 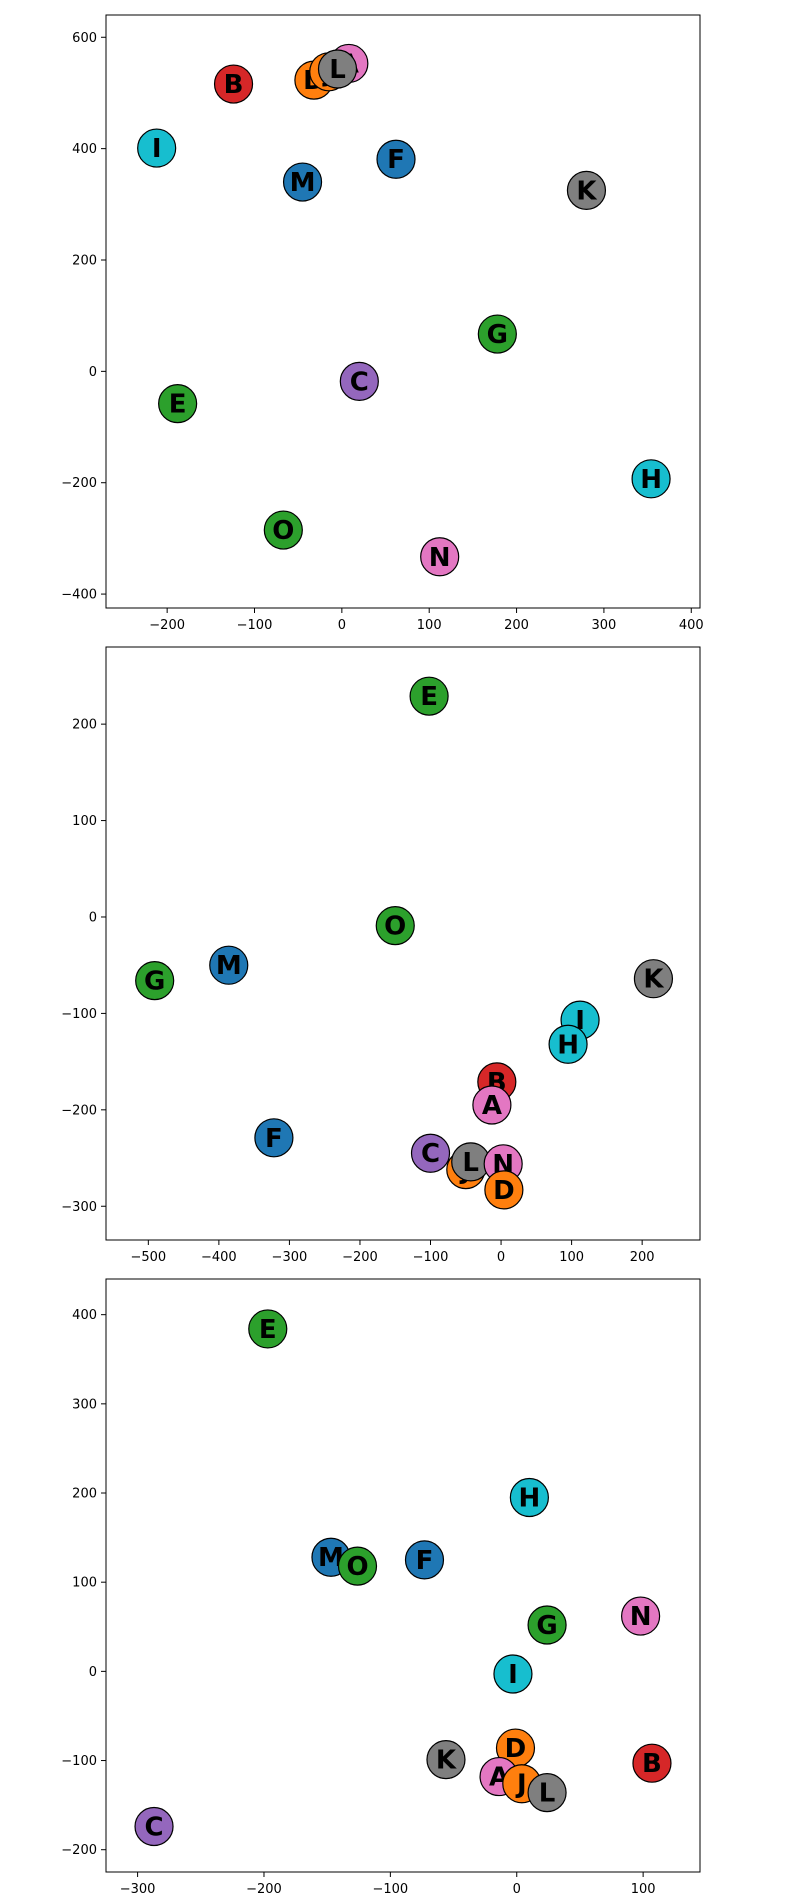 I want to click on point-label: M, so click(x=303, y=183).